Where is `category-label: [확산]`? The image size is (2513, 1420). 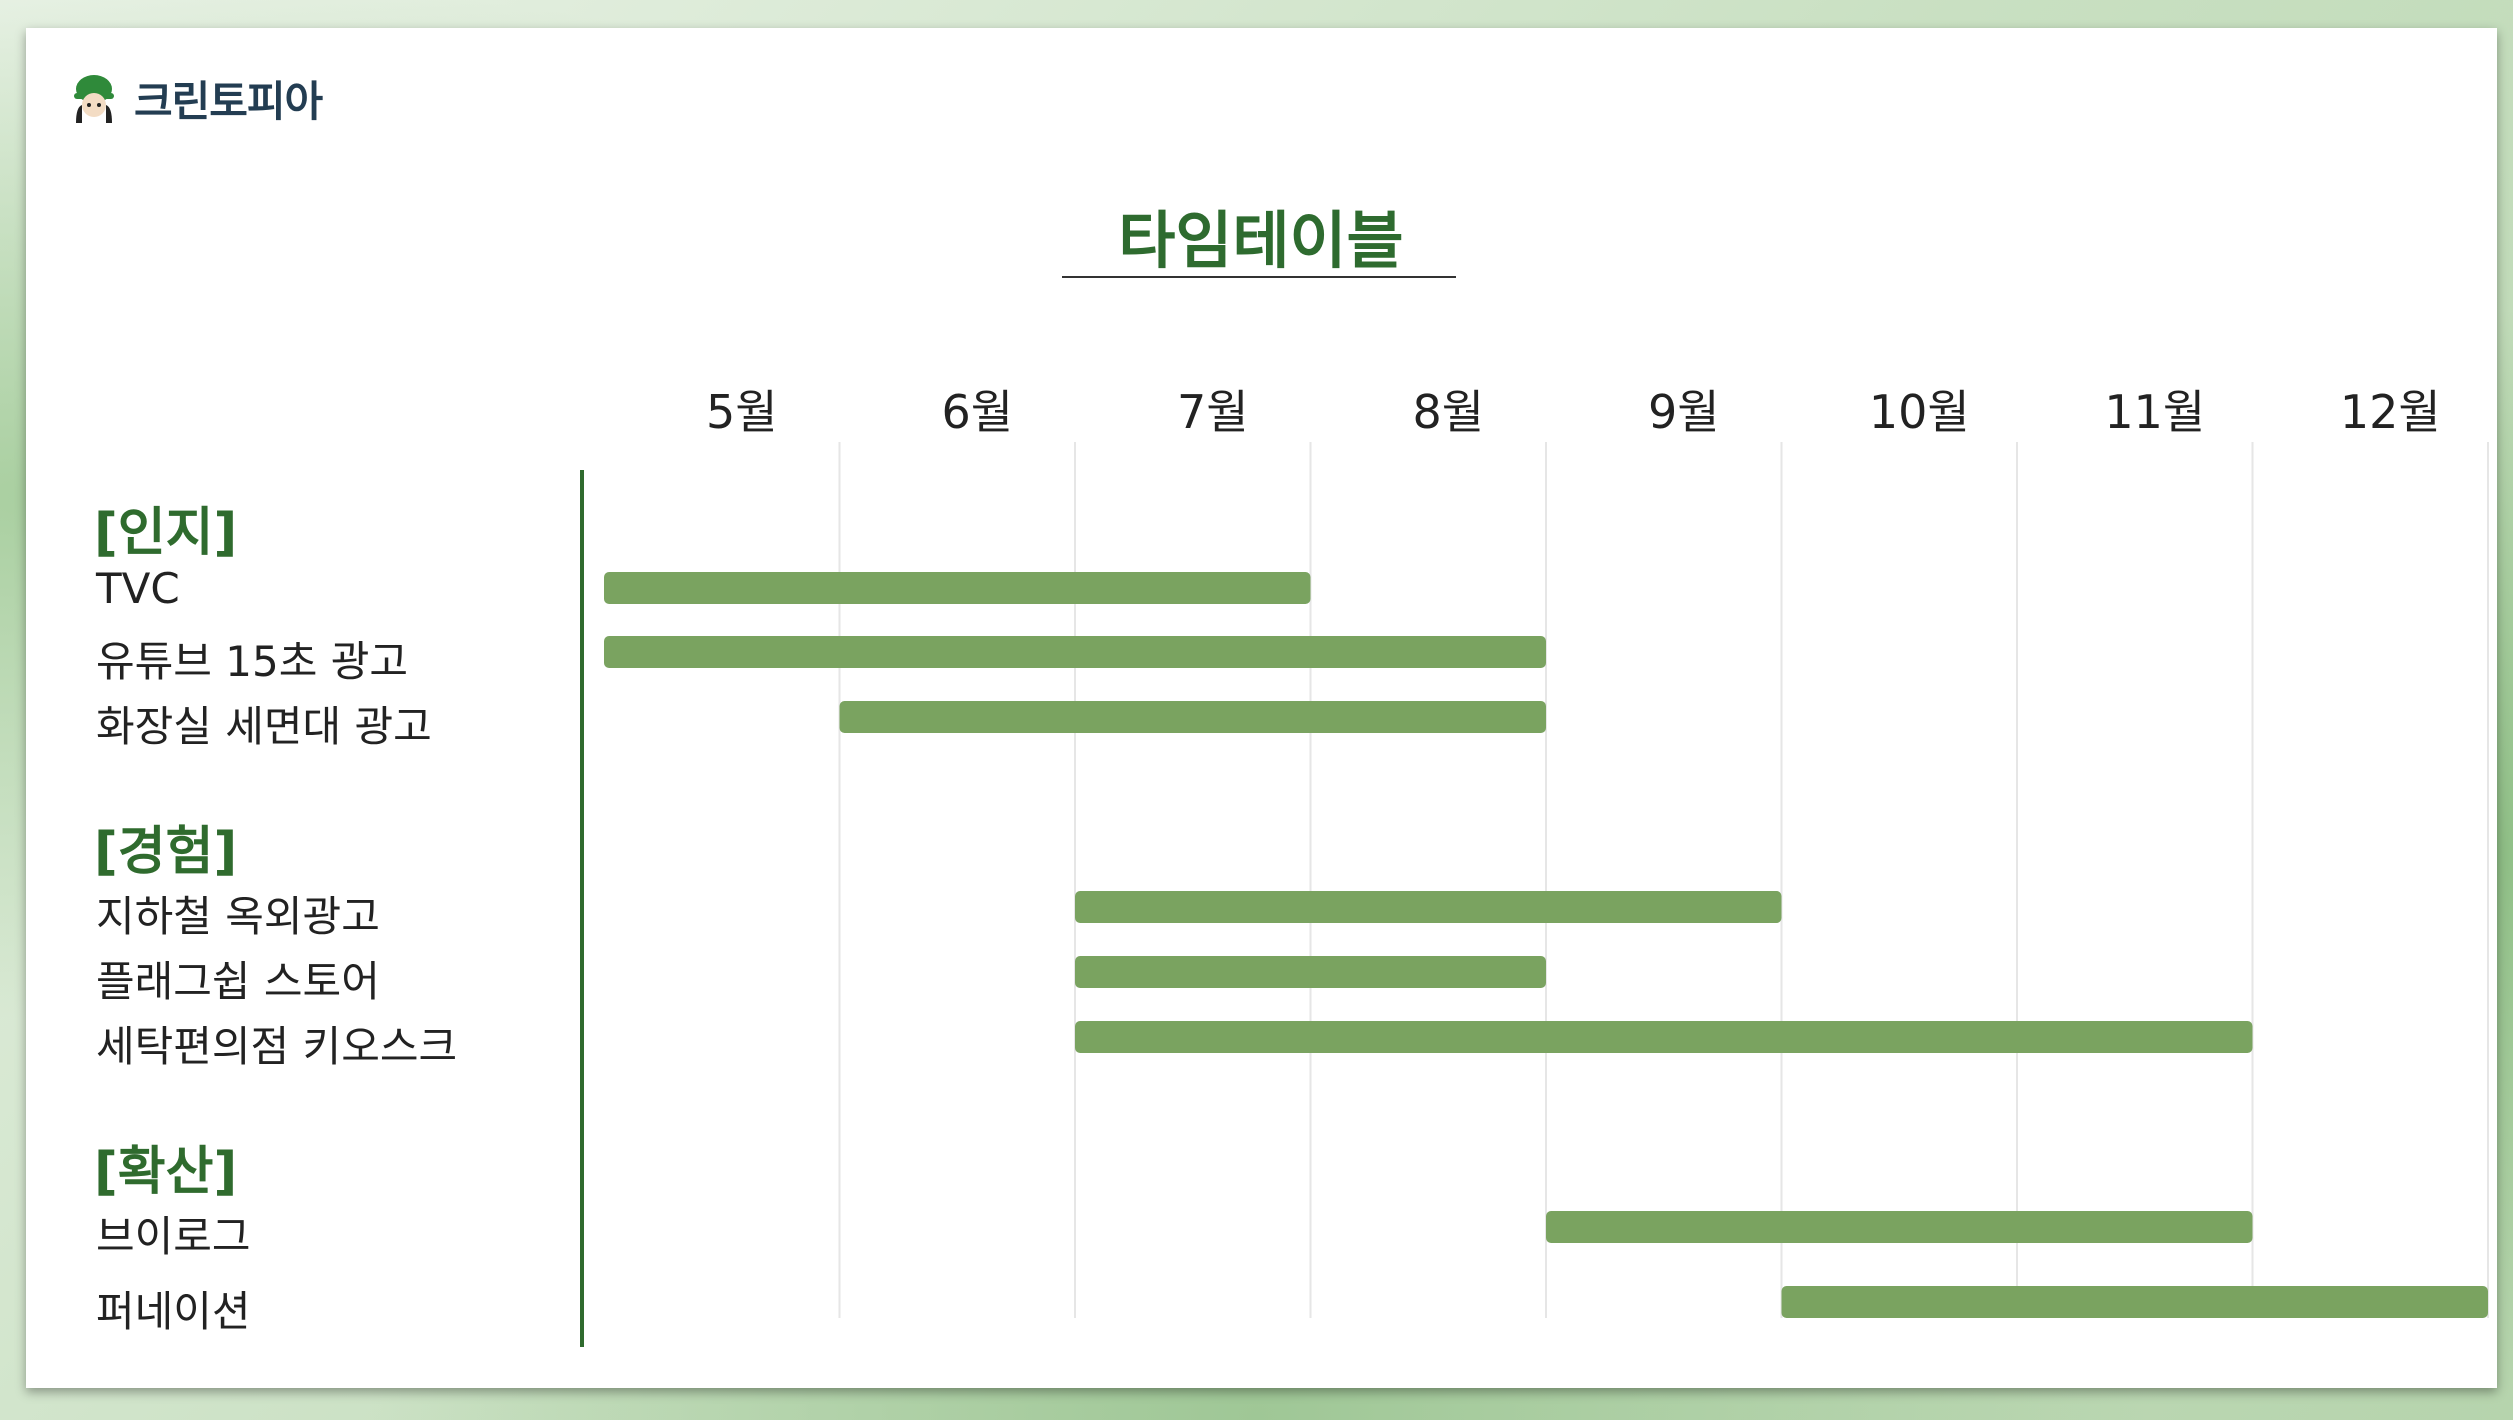
category-label: [확산] is located at coordinates (166, 1172).